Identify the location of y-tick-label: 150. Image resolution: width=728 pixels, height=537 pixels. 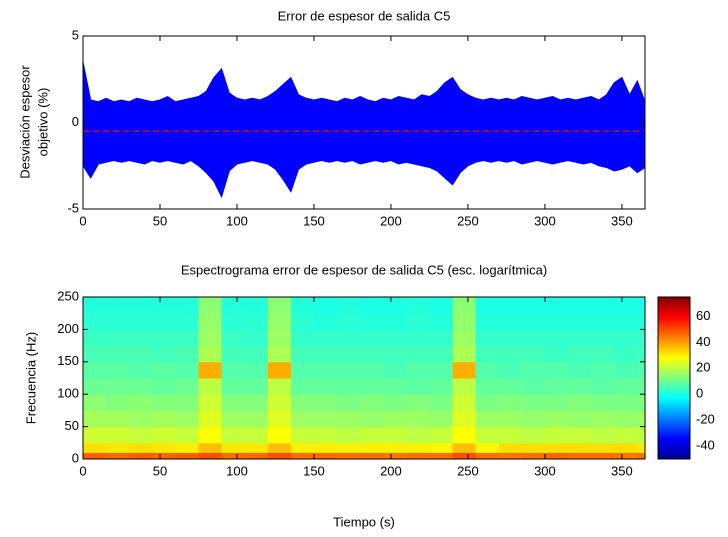
(68, 360).